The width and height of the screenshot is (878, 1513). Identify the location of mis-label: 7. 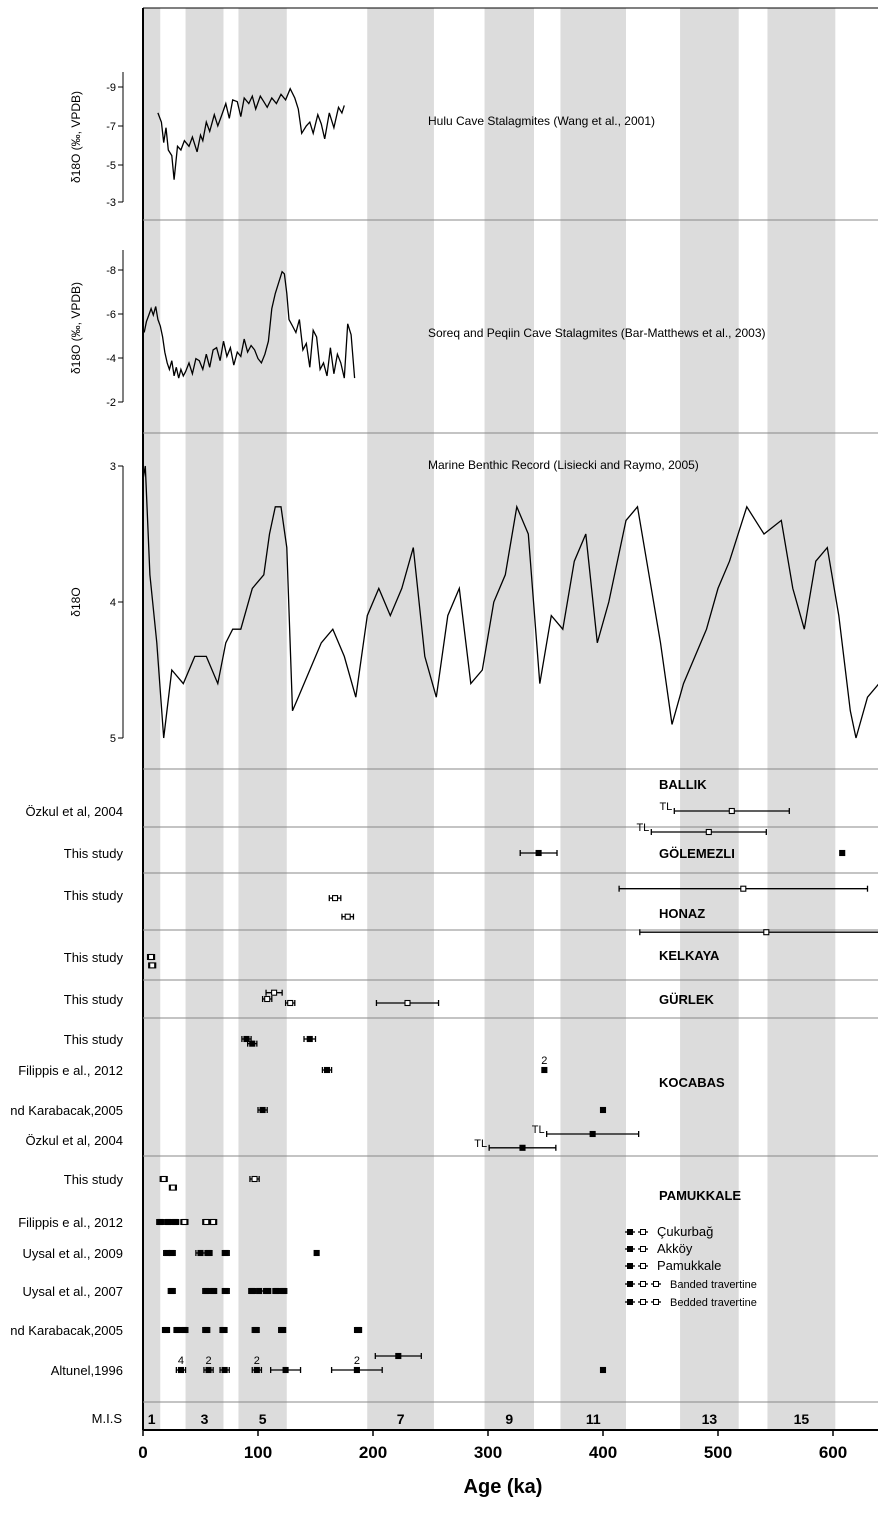
(401, 1419).